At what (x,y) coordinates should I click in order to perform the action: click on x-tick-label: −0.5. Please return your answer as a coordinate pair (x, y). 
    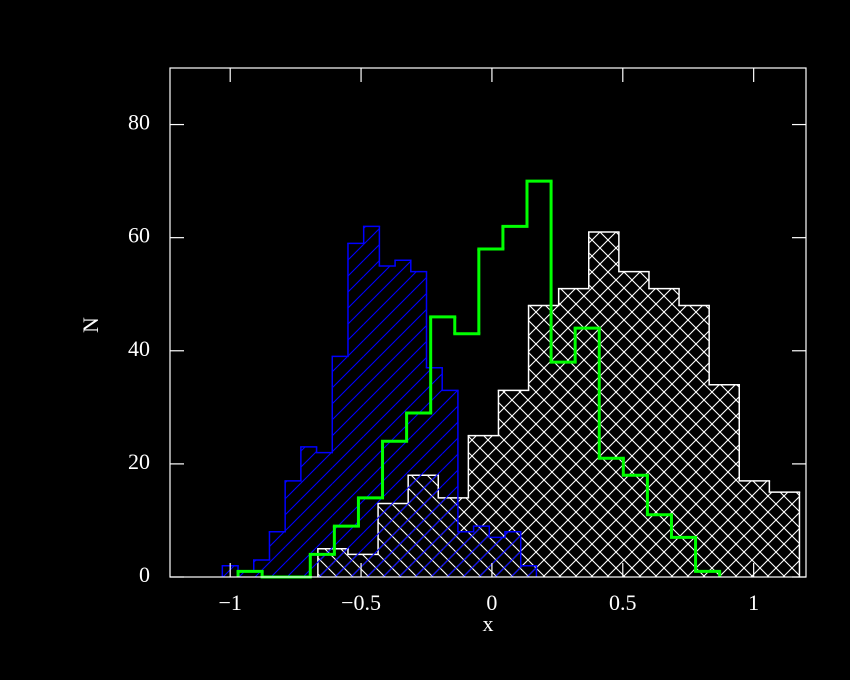
    Looking at the image, I should click on (361, 602).